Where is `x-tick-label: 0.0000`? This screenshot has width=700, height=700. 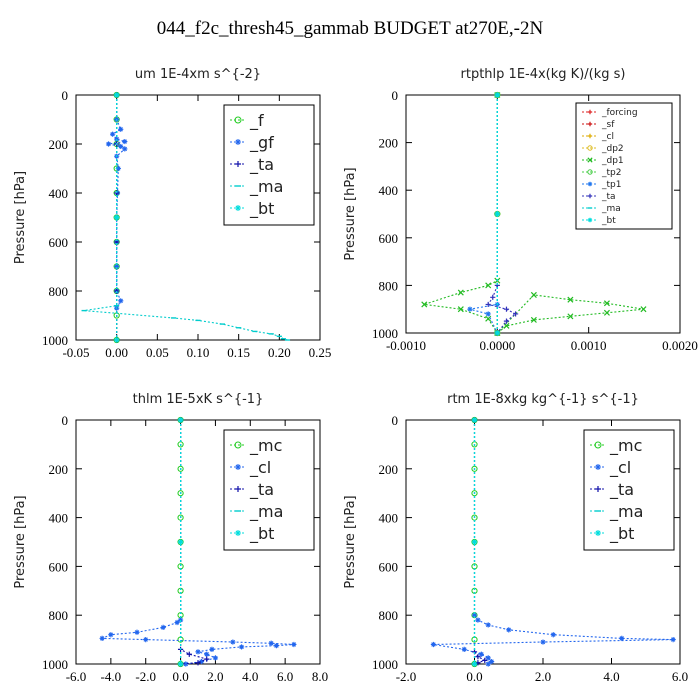 x-tick-label: 0.0000 is located at coordinates (497, 345).